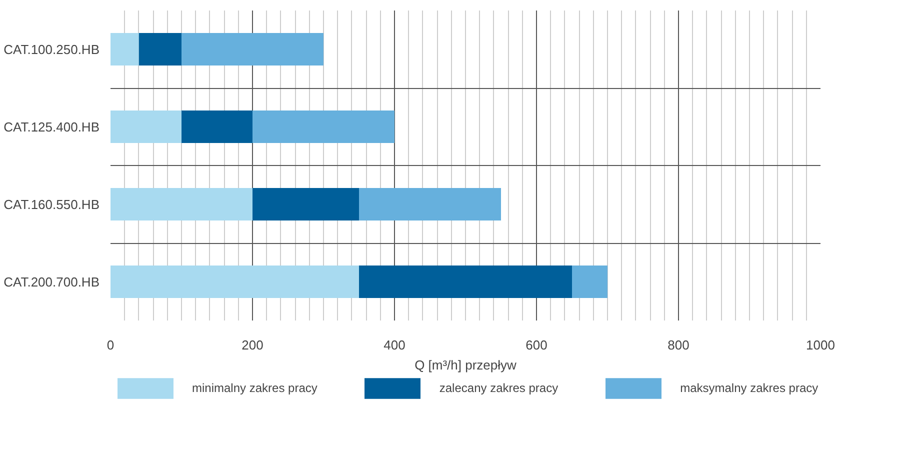 The width and height of the screenshot is (919, 472). I want to click on x-tick-label: 200, so click(253, 345).